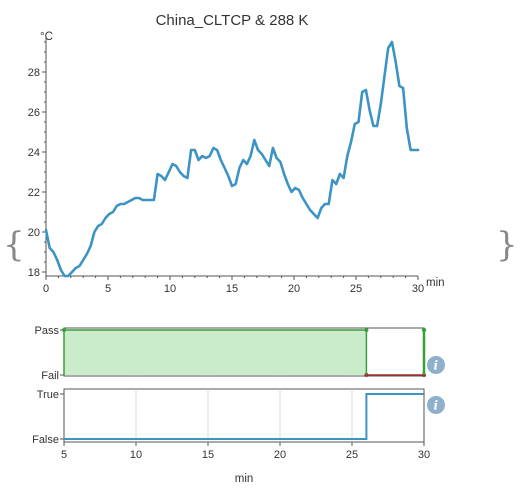 The height and width of the screenshot is (495, 528). I want to click on true-false-info-icon: i, so click(436, 405).